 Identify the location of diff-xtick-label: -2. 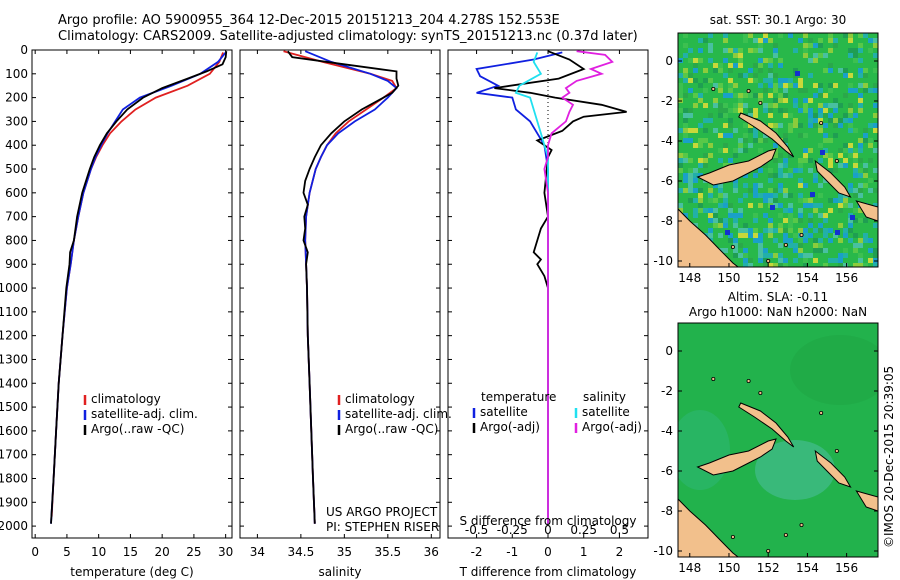
(477, 552).